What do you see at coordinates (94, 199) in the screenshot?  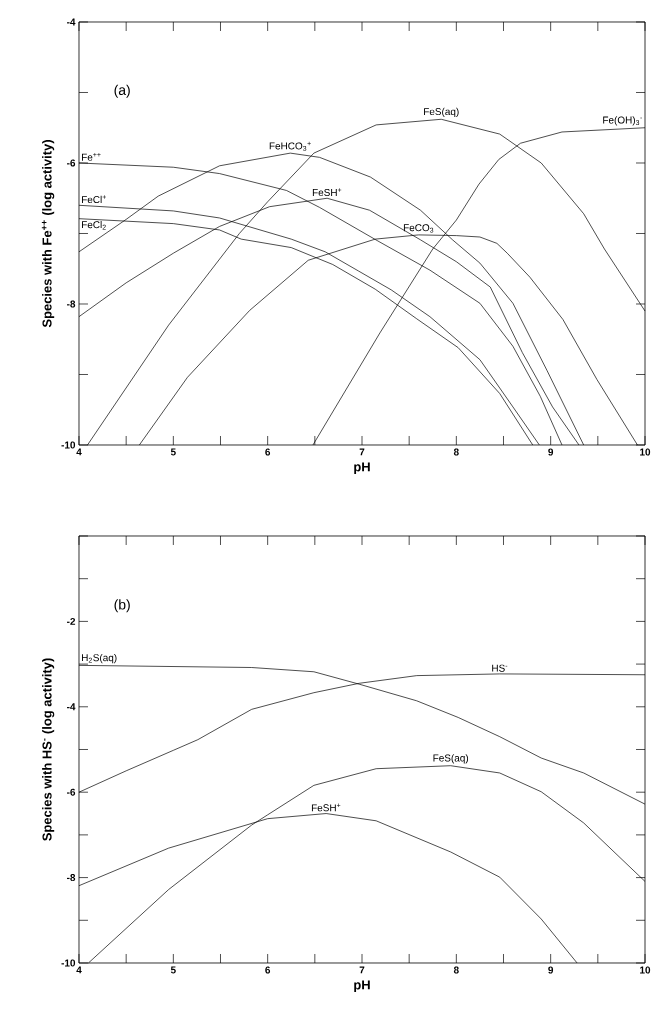 I see `series-label: FeCl$^{+}$` at bounding box center [94, 199].